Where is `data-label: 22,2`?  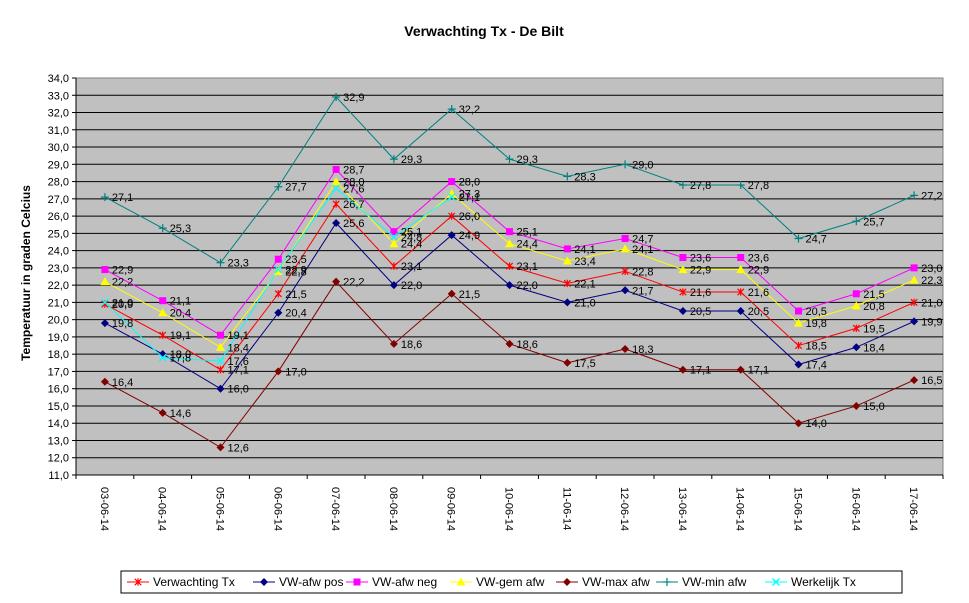 data-label: 22,2 is located at coordinates (353, 283).